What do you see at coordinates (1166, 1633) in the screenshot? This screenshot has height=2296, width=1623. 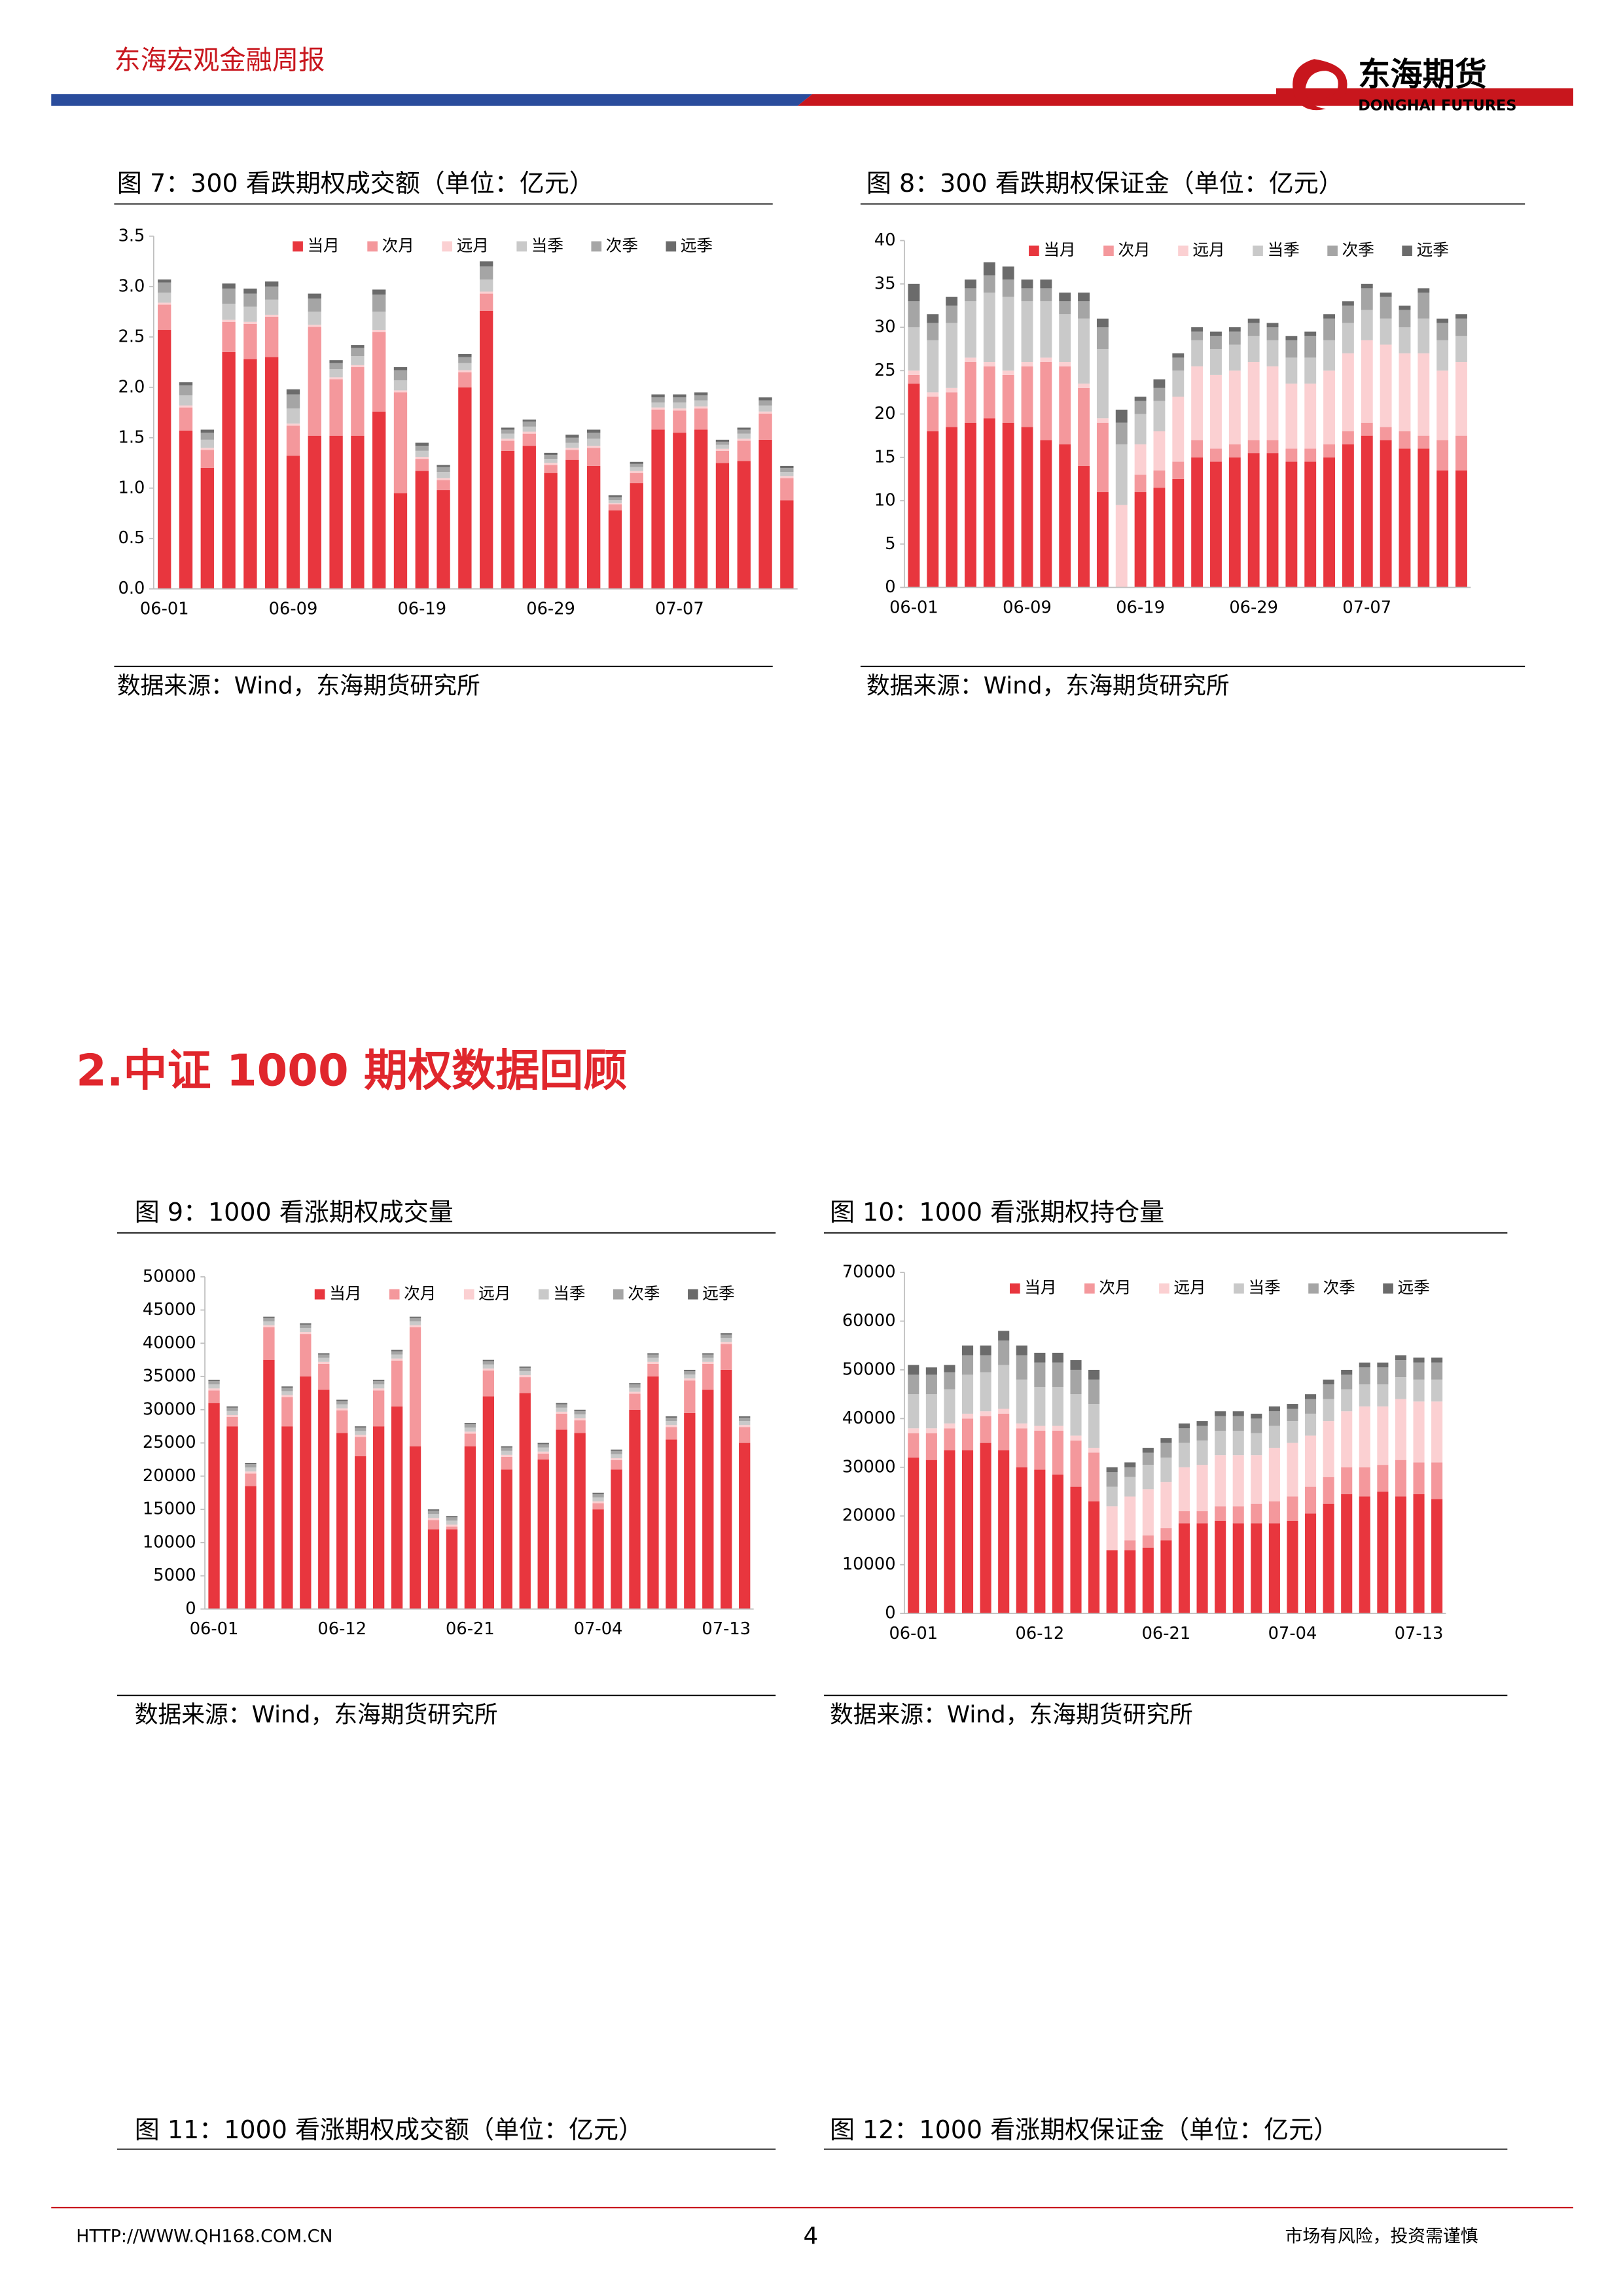 I see `x-tick-label: 06-21` at bounding box center [1166, 1633].